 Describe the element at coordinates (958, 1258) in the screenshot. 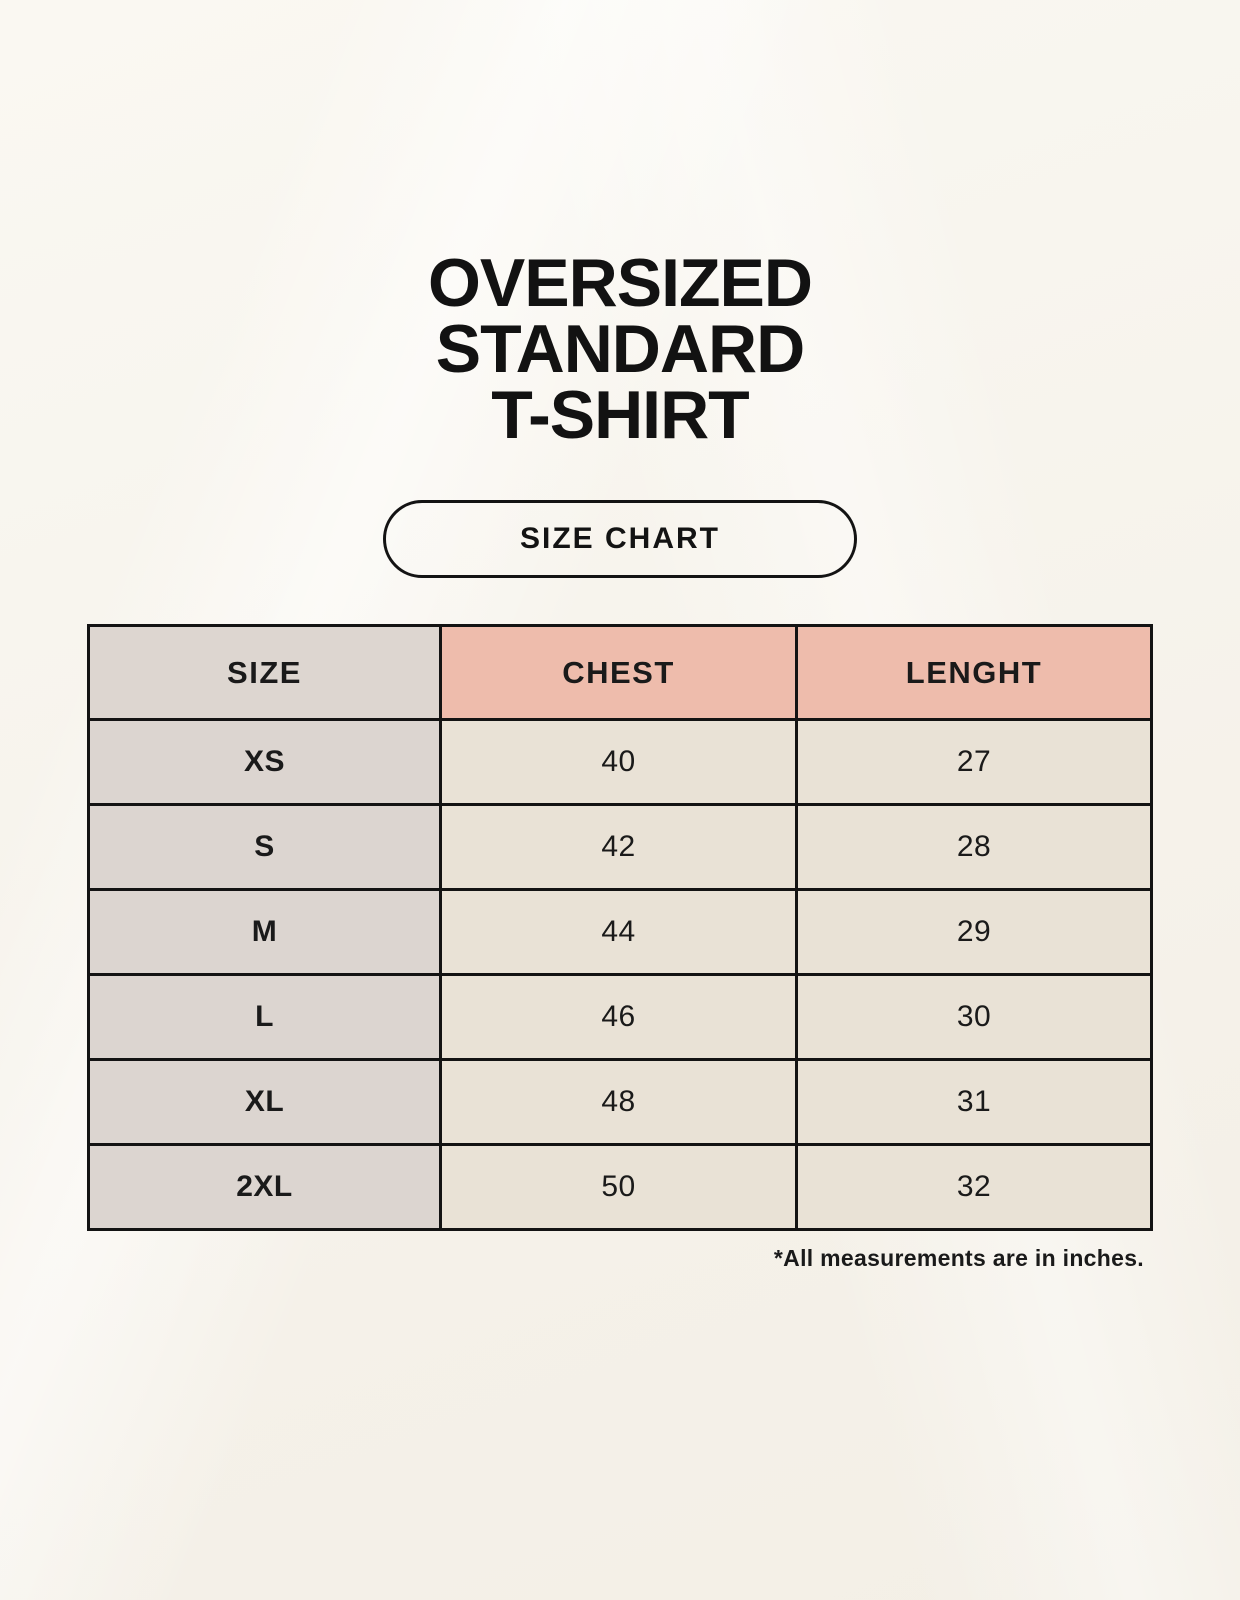

I see `measurements-footnote: *All measurements are in inches.` at that location.